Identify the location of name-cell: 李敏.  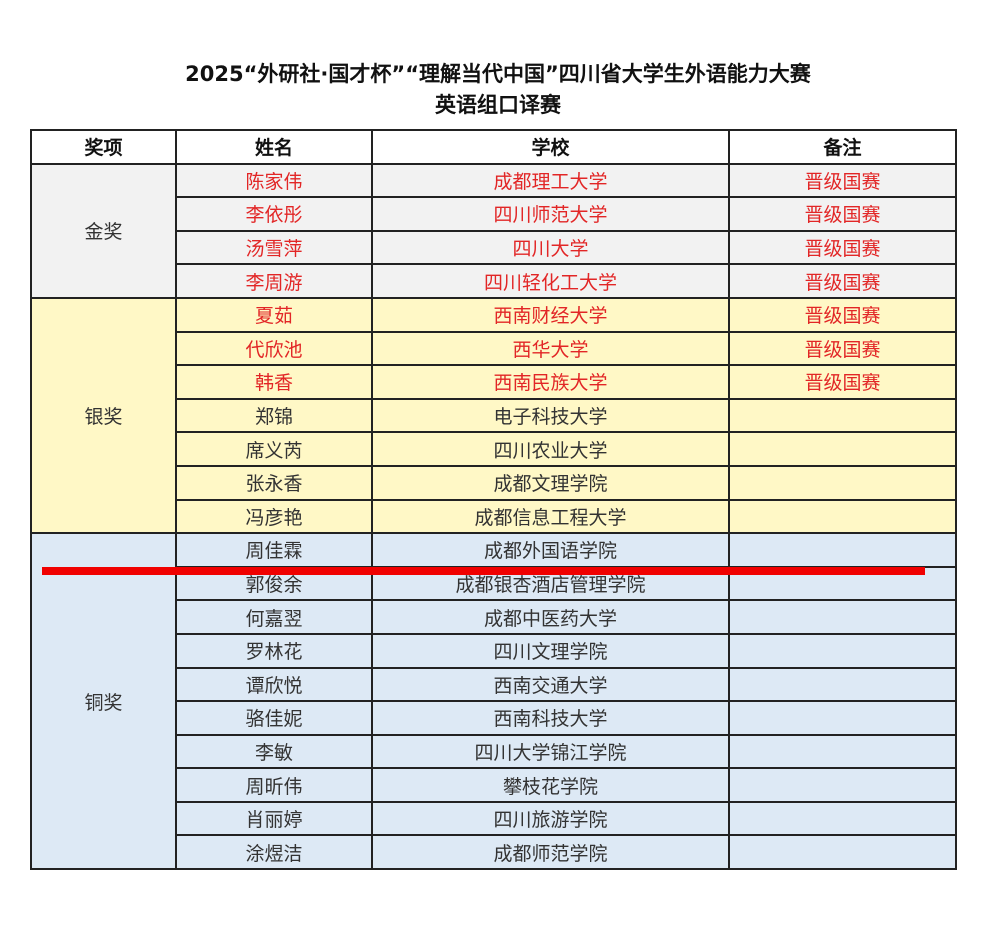
(274, 751).